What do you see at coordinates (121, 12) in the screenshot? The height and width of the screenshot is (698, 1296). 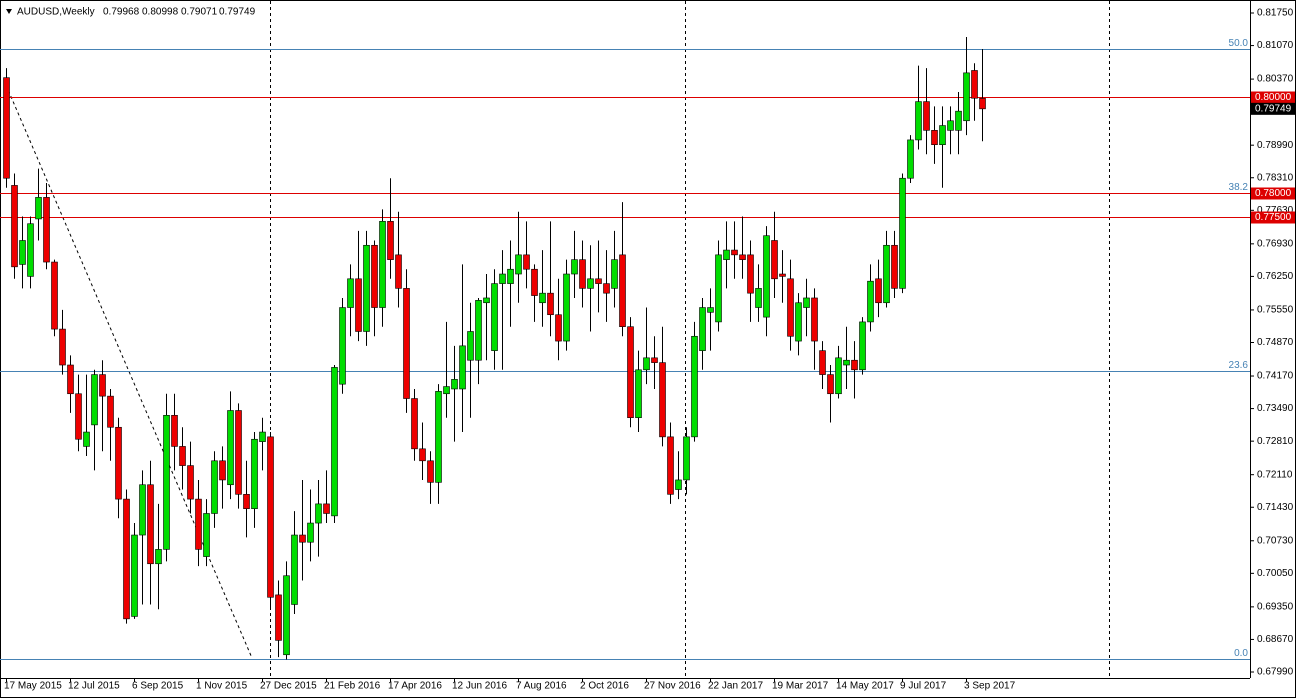 I see `header-open: 0.79968` at bounding box center [121, 12].